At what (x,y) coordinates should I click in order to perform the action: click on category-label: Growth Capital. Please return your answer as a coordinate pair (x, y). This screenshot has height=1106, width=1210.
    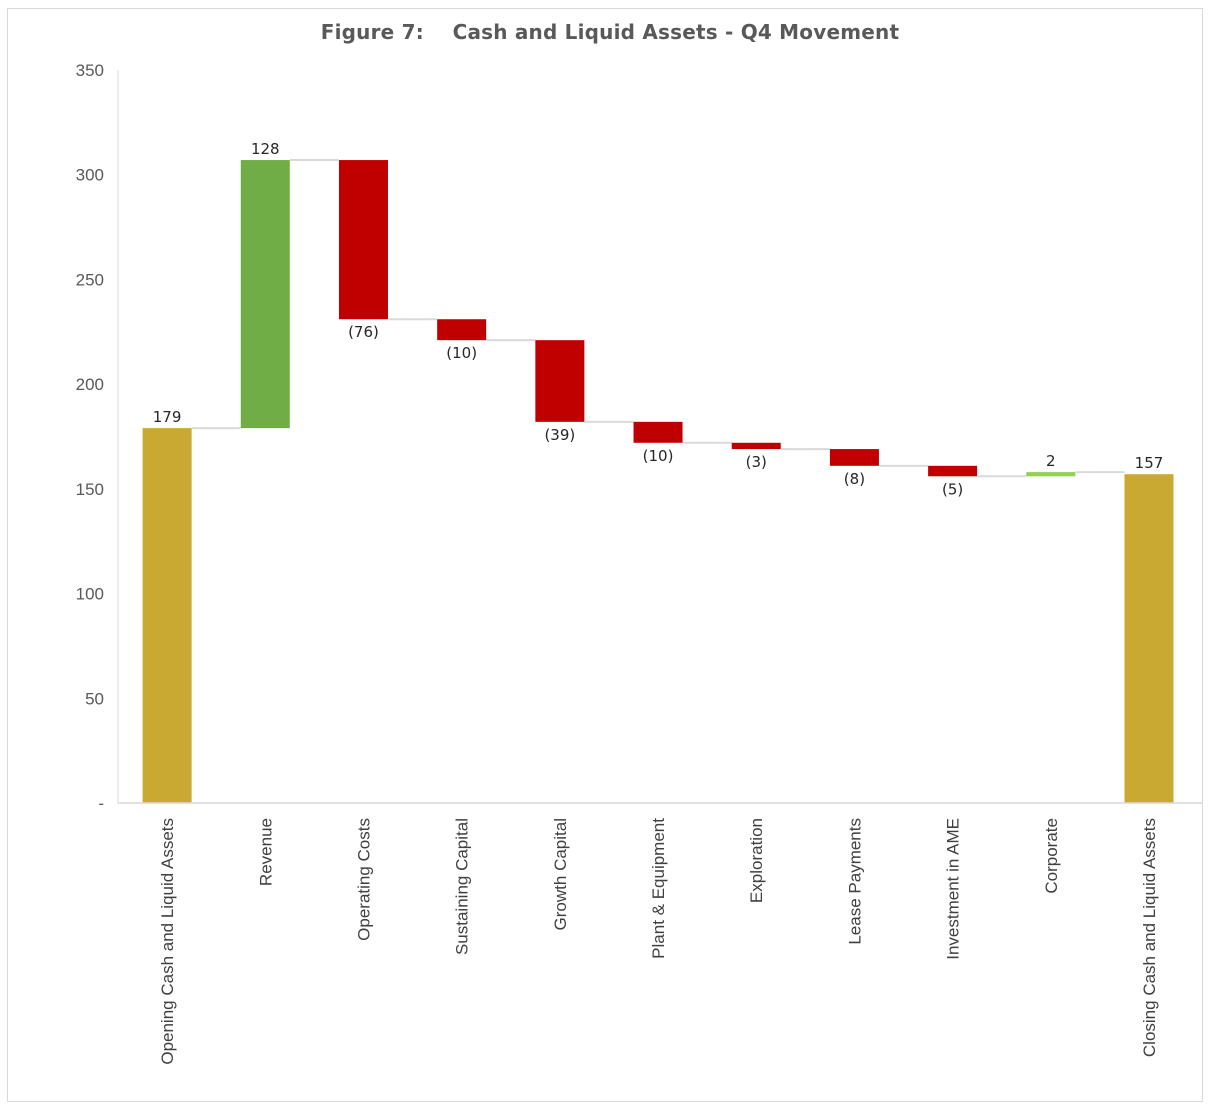
    Looking at the image, I should click on (560, 874).